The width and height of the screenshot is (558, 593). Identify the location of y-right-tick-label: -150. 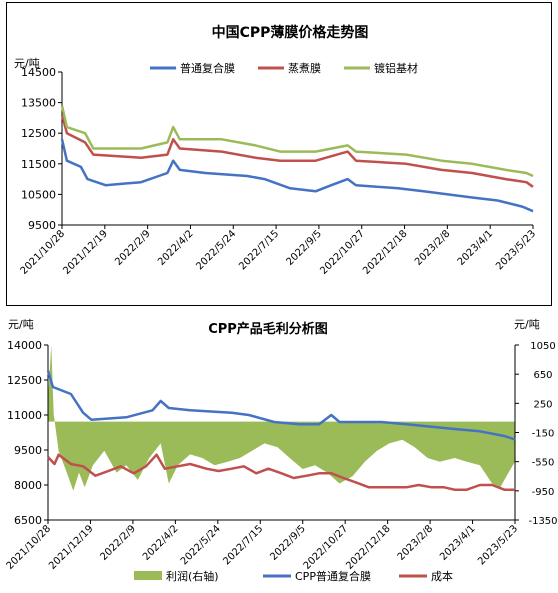
(543, 434).